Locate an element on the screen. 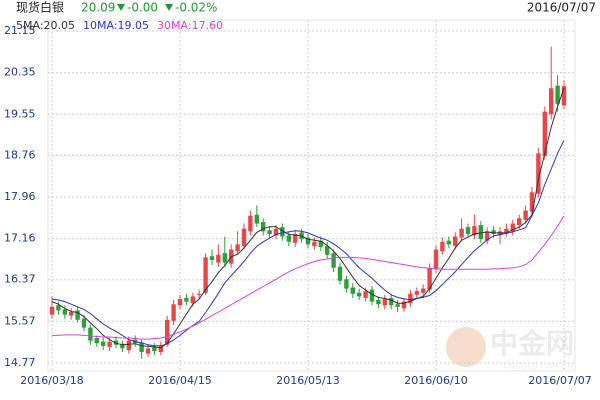  y-tick-label: 17.16 is located at coordinates (20, 238).